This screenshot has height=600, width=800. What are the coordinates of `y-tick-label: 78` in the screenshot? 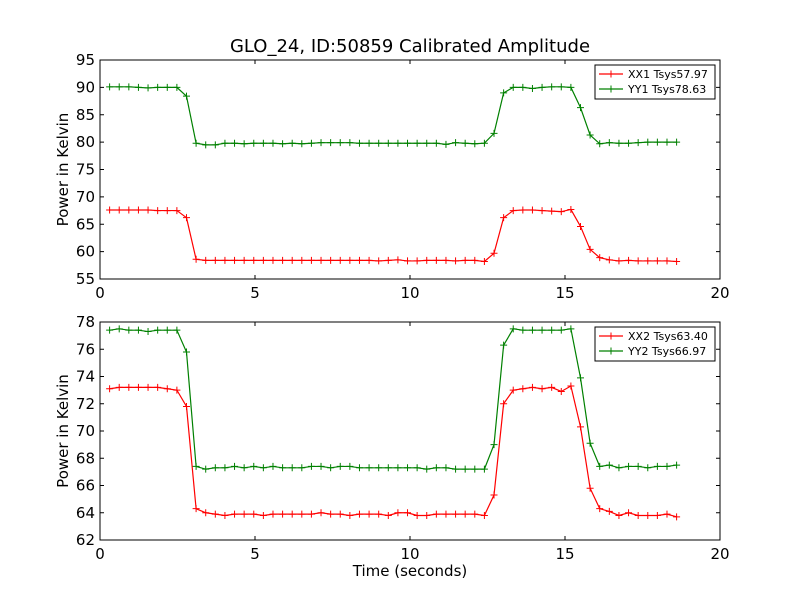 It's located at (85, 322).